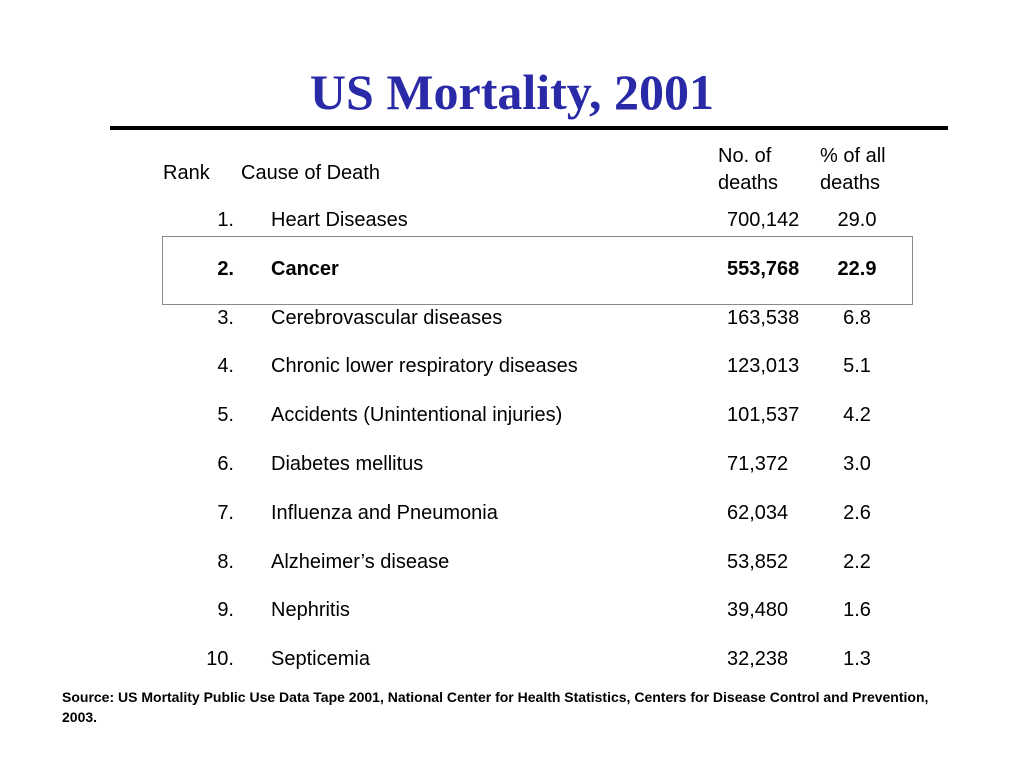 The width and height of the screenshot is (1024, 768). What do you see at coordinates (758, 513) in the screenshot?
I see `row-number-of-deaths: 62,034` at bounding box center [758, 513].